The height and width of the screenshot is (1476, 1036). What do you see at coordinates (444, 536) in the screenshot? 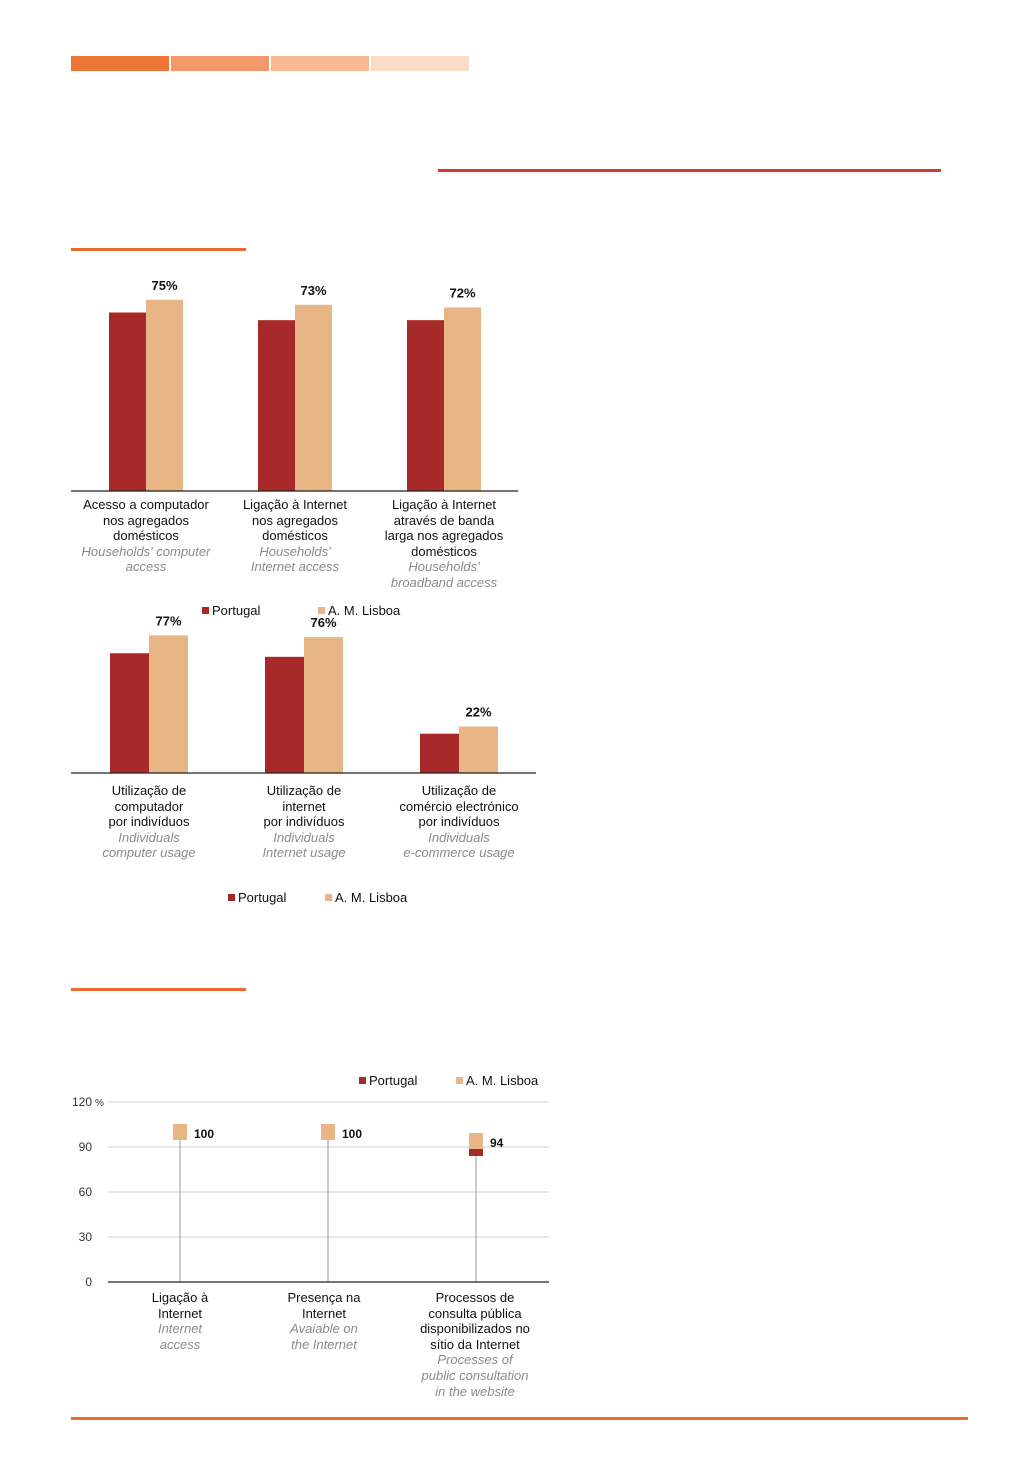
I see `label-line-pt: larga nos agregados` at bounding box center [444, 536].